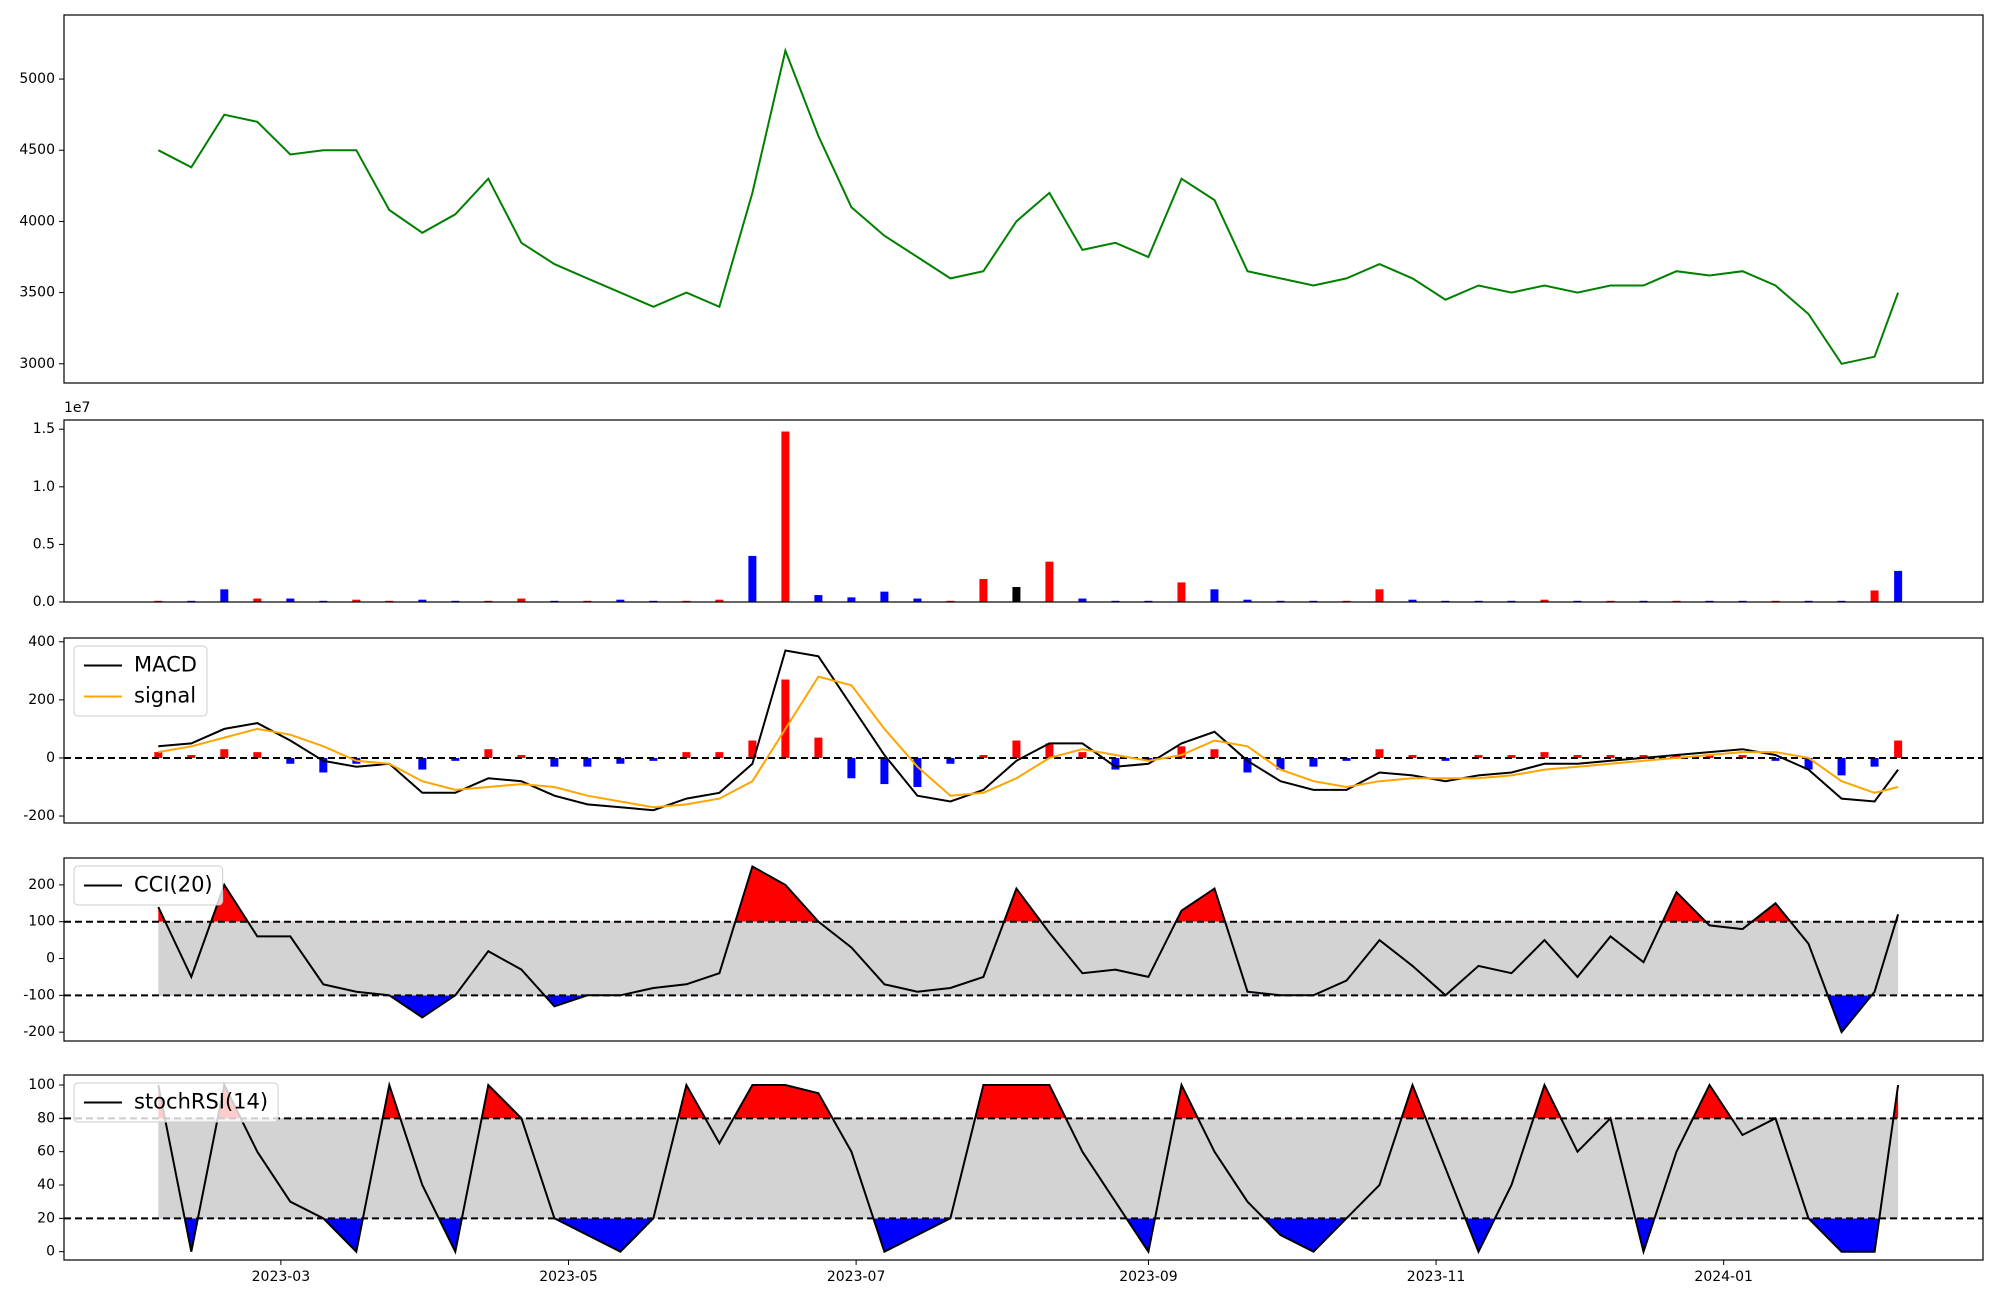  Describe the element at coordinates (1436, 1277) in the screenshot. I see `x-tick-label: 2023-11` at that location.